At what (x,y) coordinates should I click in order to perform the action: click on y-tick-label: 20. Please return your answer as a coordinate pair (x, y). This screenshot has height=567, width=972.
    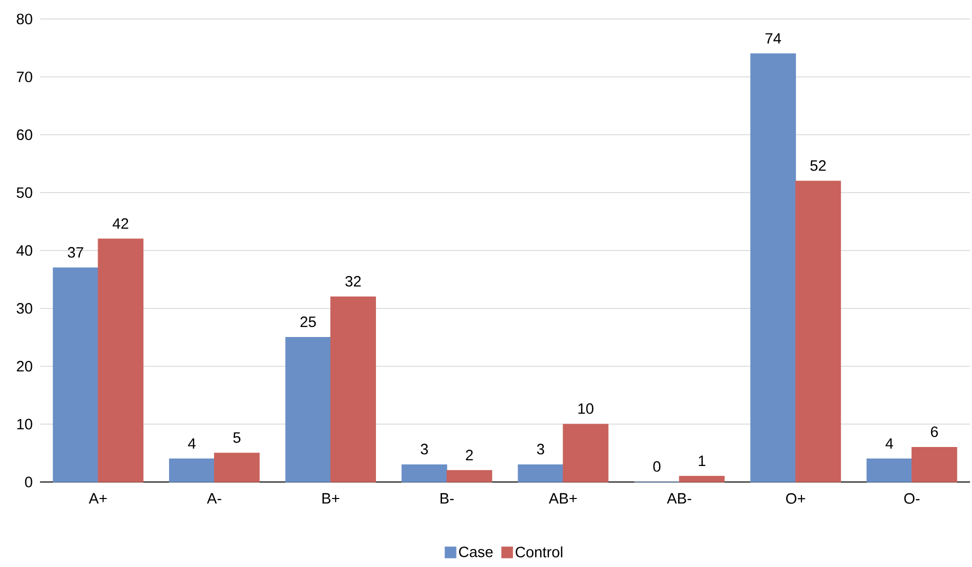
    Looking at the image, I should click on (24, 366).